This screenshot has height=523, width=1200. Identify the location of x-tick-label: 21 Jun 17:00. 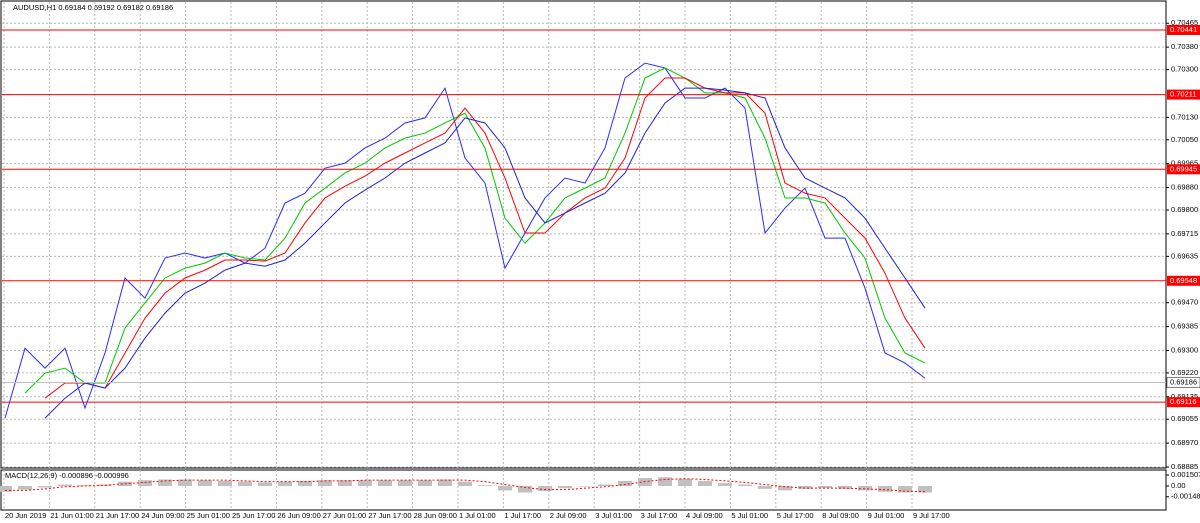
(117, 515).